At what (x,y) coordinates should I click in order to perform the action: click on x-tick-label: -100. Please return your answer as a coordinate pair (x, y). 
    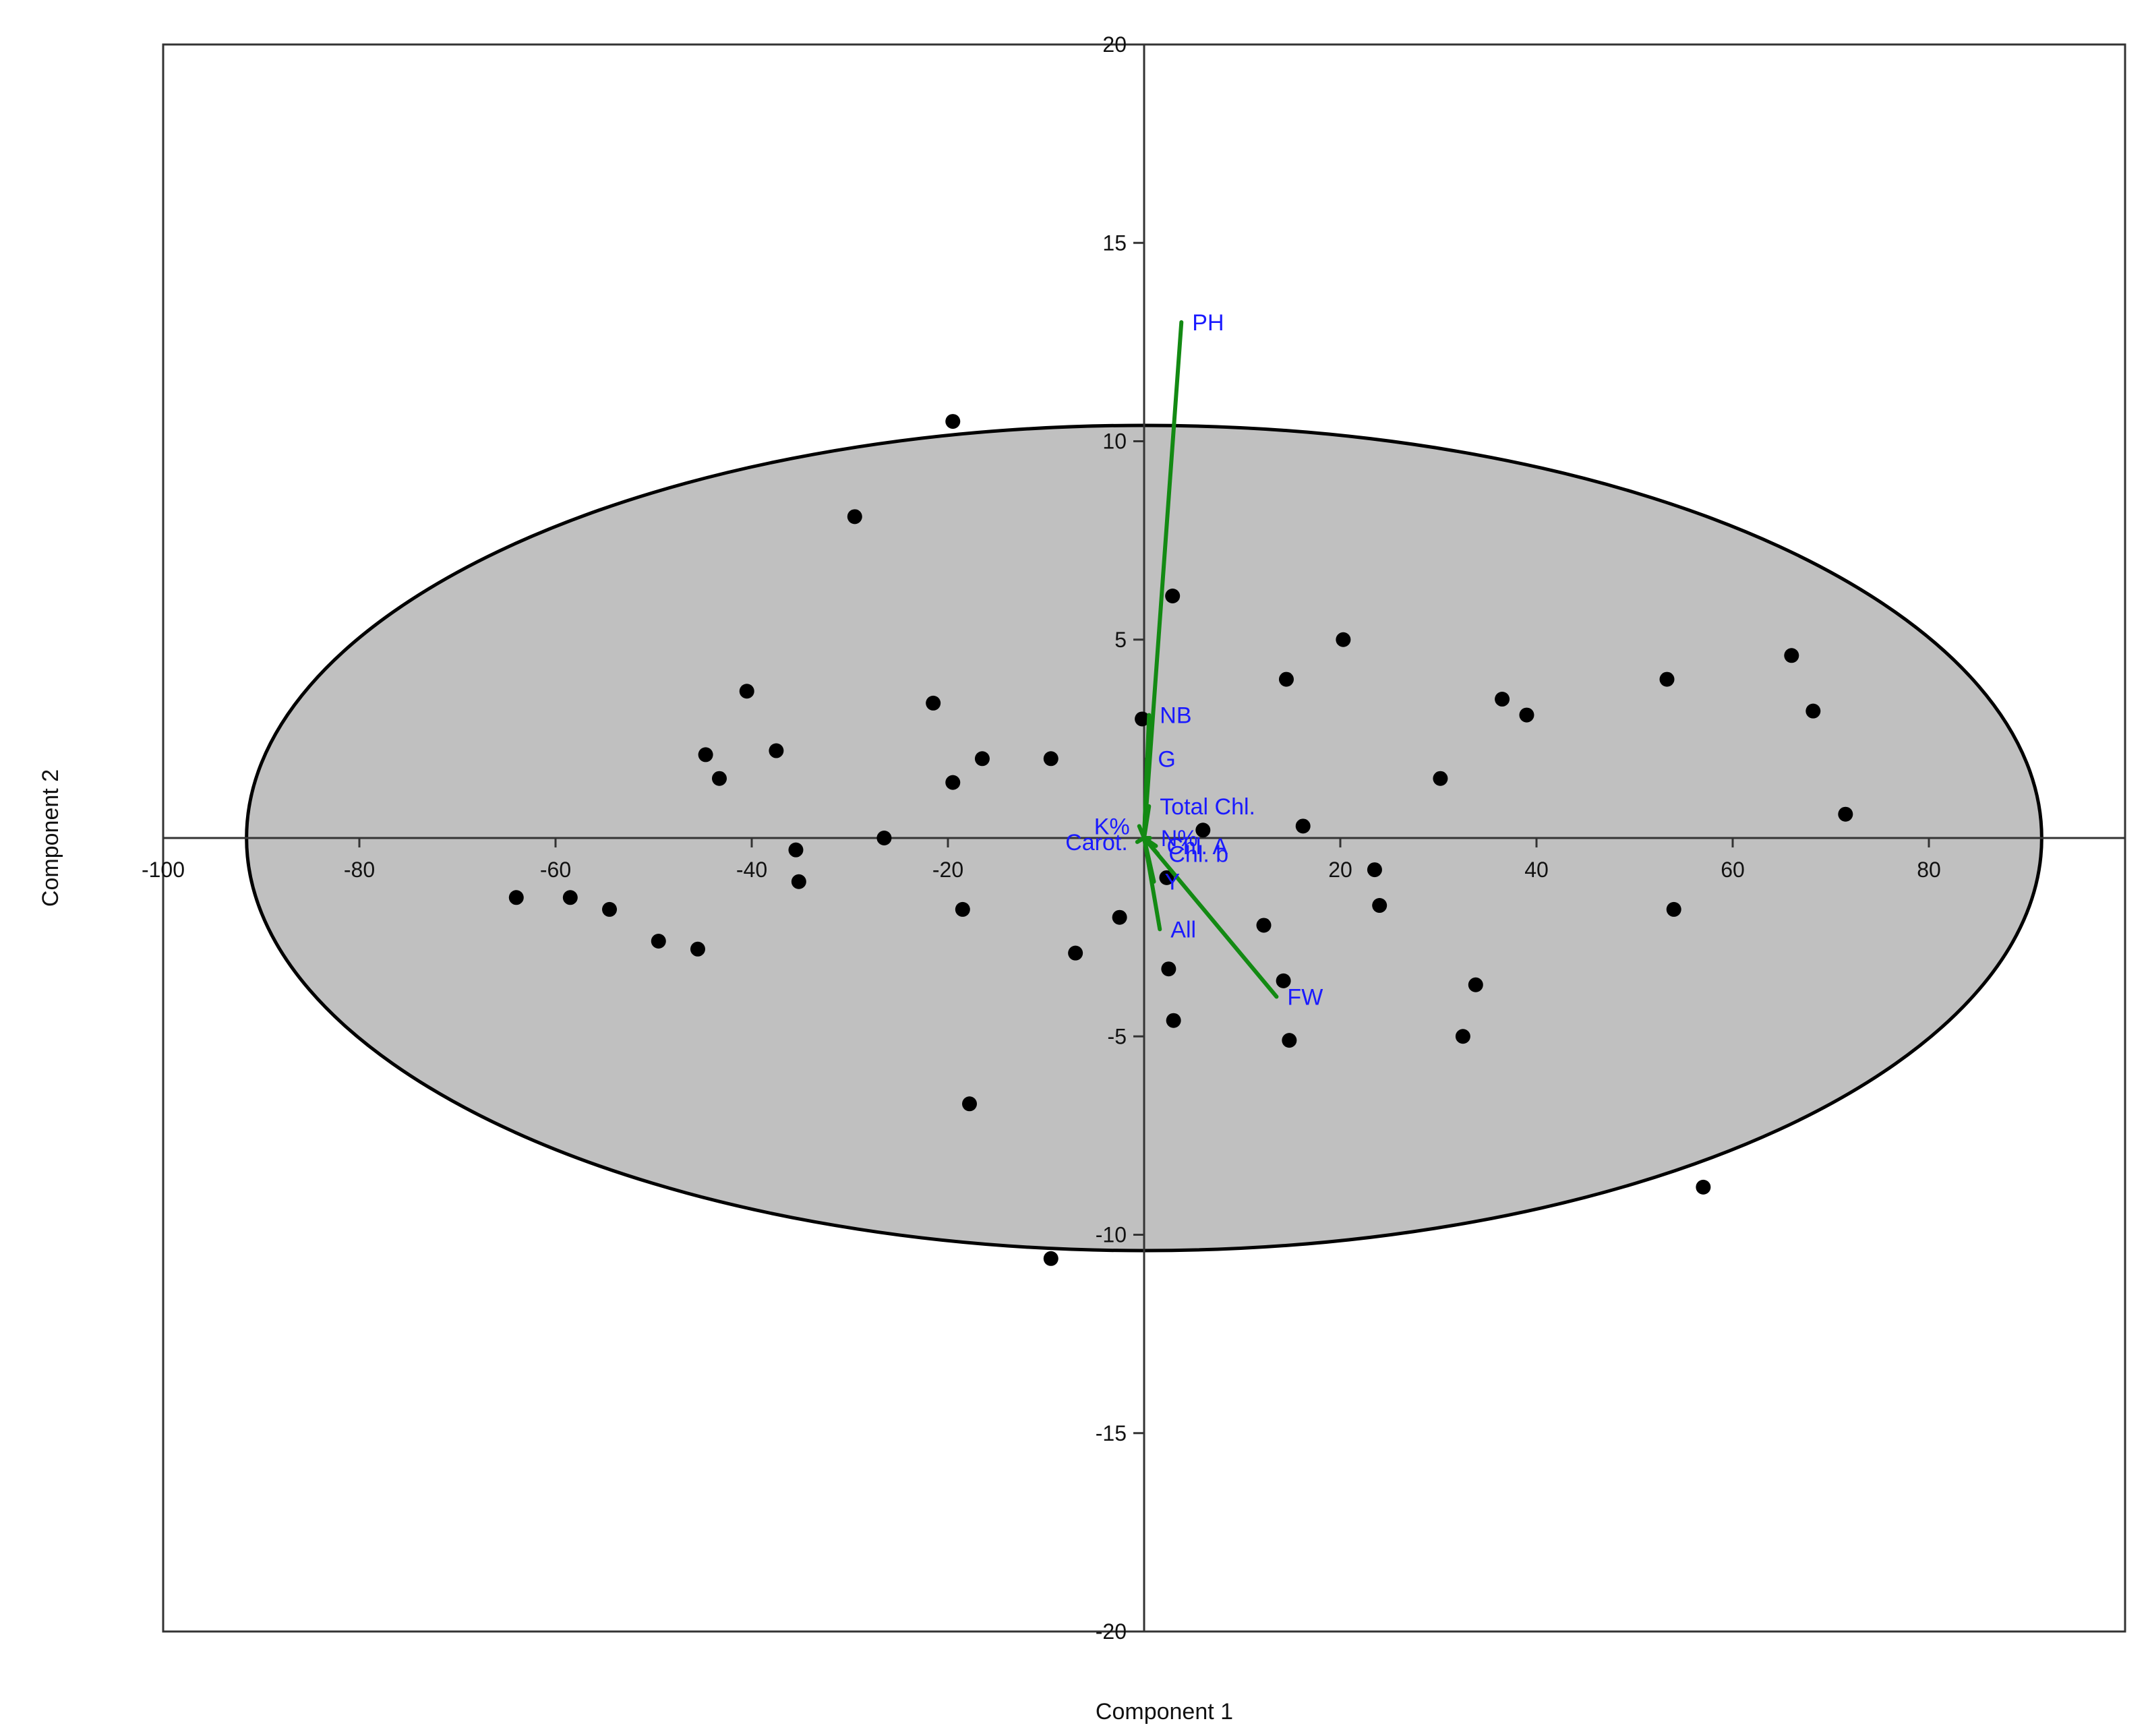
    Looking at the image, I should click on (164, 870).